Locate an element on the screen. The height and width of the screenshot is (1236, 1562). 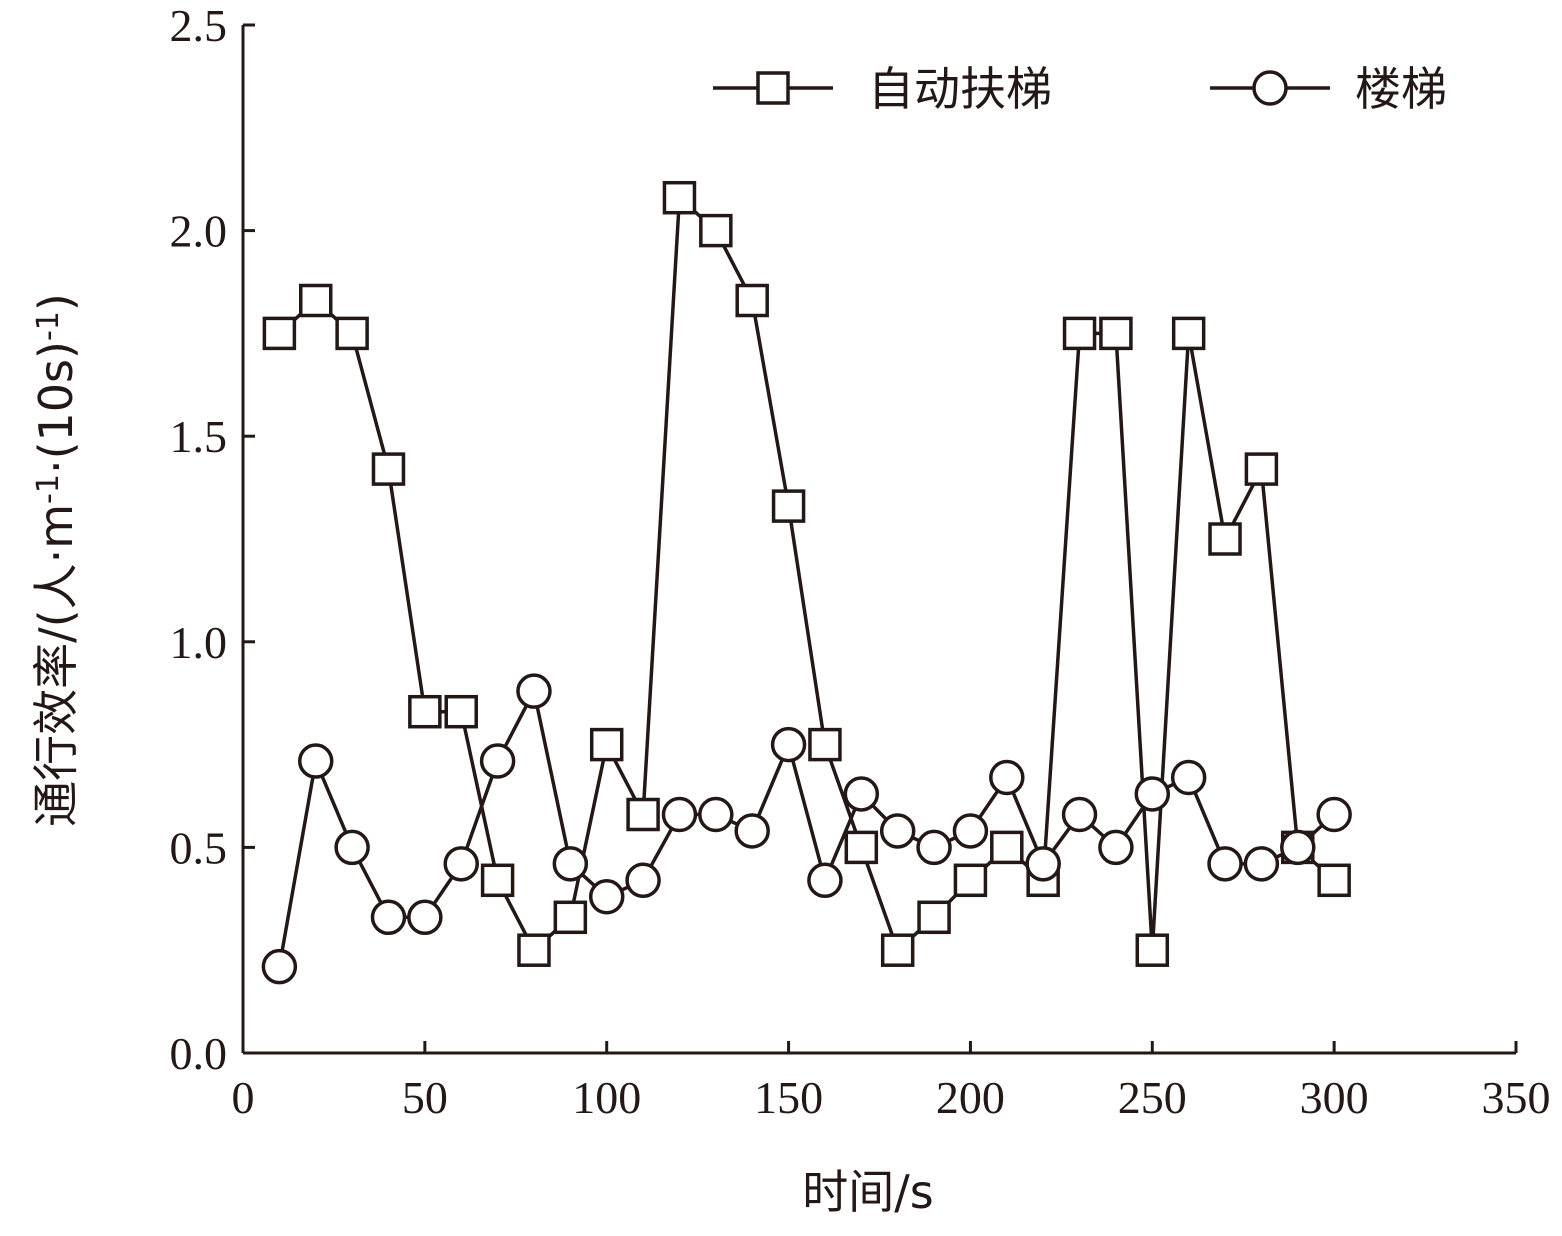
x-tick-label: 250 is located at coordinates (1152, 1097).